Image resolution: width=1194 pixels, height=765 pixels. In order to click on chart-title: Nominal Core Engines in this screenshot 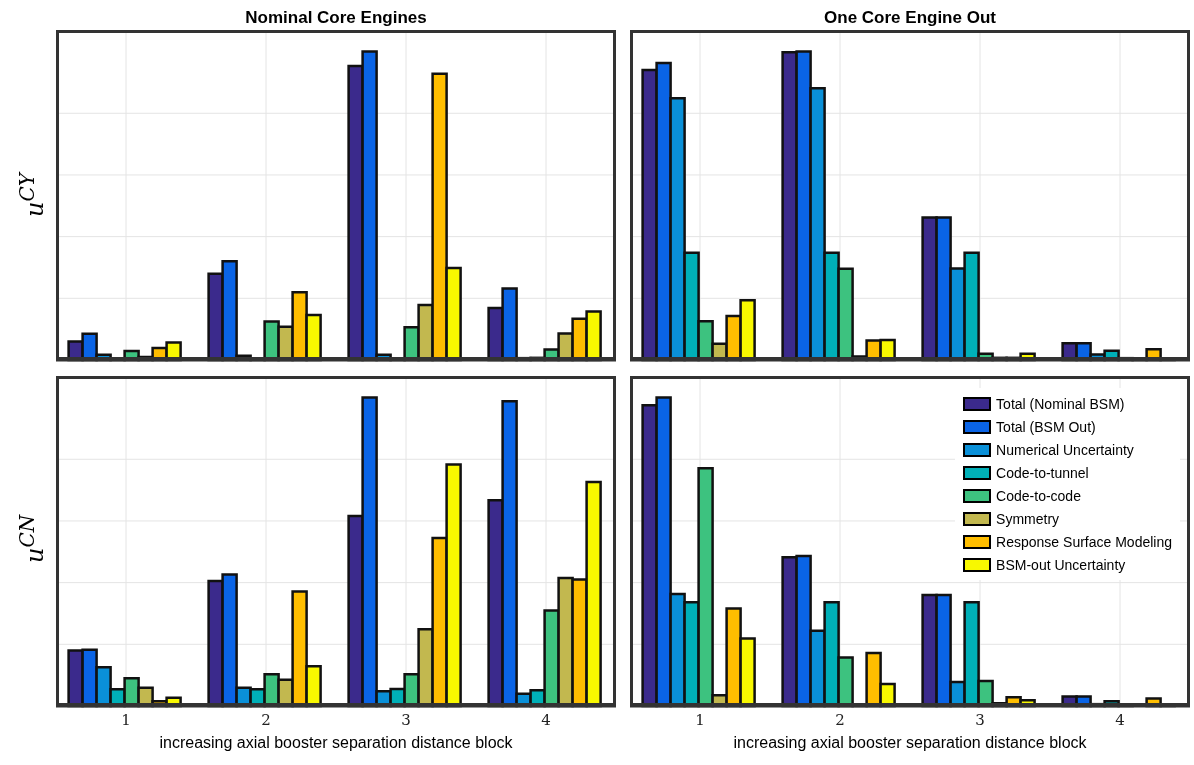, I will do `click(336, 18)`.